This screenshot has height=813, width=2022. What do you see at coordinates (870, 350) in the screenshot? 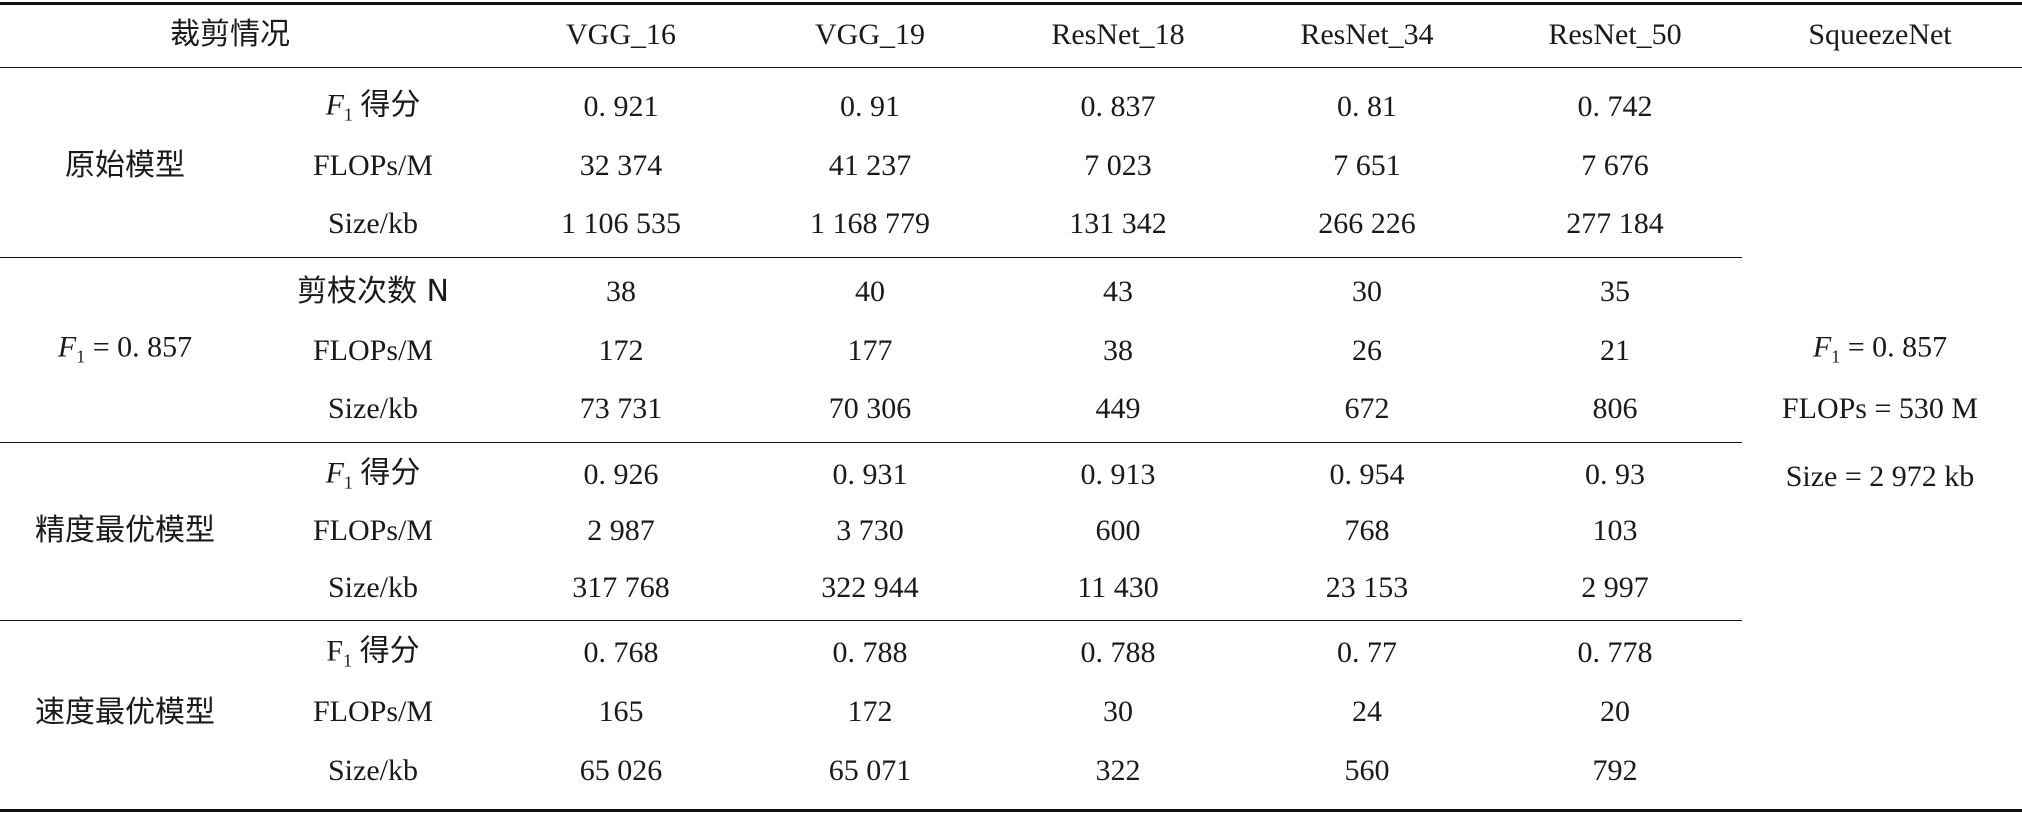
I see `table-cell: 177` at bounding box center [870, 350].